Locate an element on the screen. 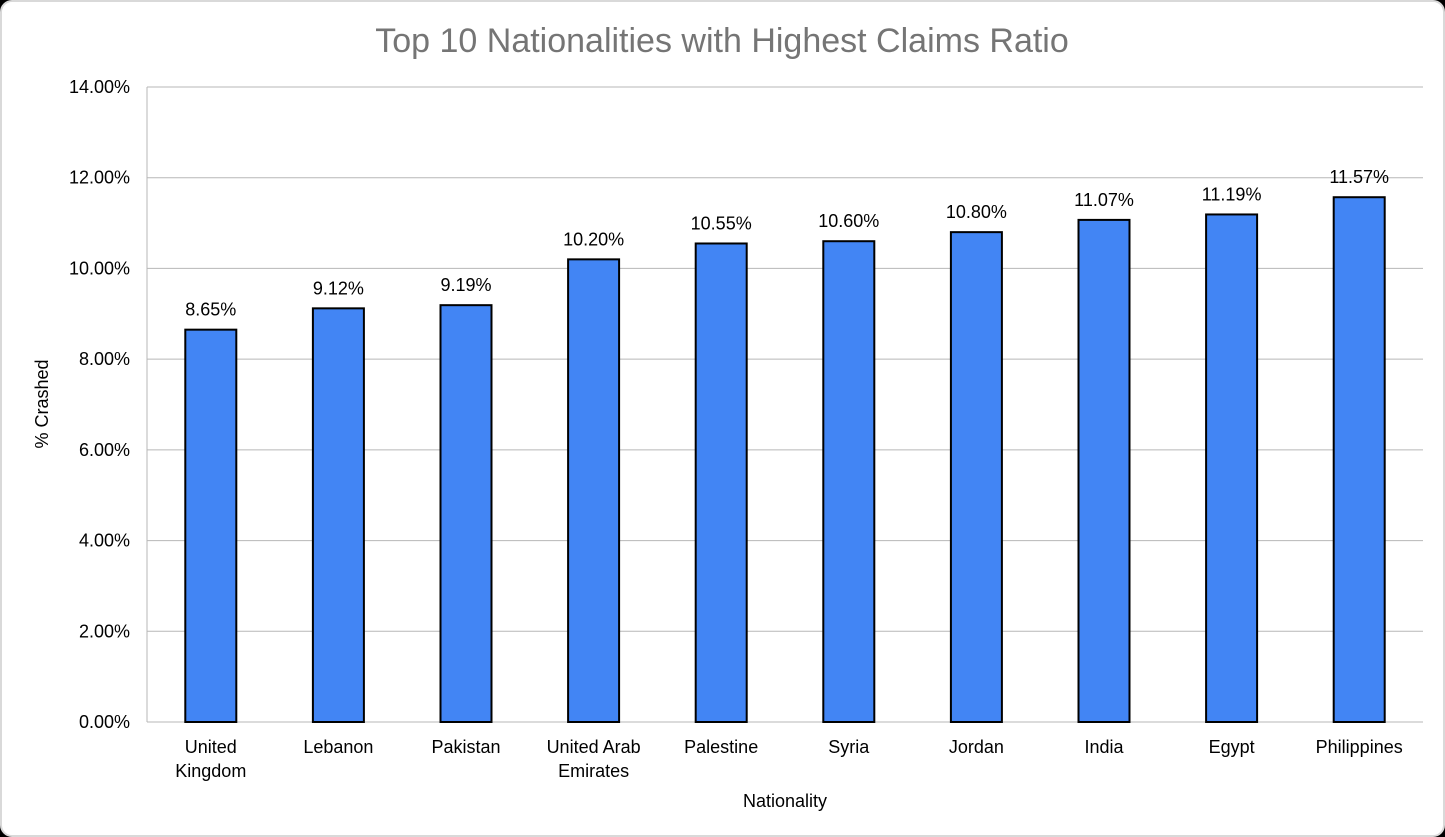 The width and height of the screenshot is (1445, 837). x-tick-label: Egypt is located at coordinates (1232, 747).